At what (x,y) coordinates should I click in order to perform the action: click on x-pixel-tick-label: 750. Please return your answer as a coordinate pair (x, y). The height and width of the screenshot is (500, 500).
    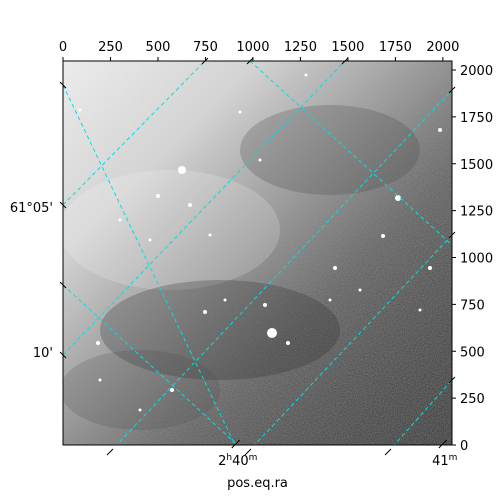
    Looking at the image, I should click on (205, 47).